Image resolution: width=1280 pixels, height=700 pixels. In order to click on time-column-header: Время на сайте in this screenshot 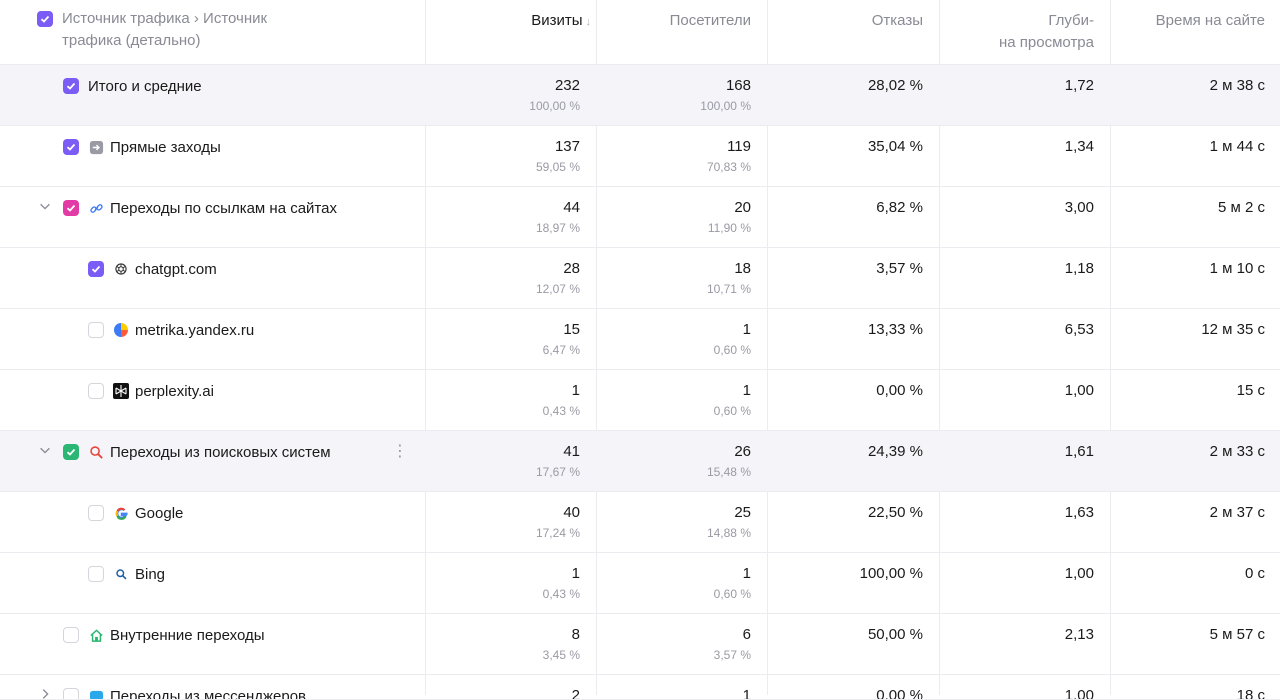, I will do `click(1195, 21)`.